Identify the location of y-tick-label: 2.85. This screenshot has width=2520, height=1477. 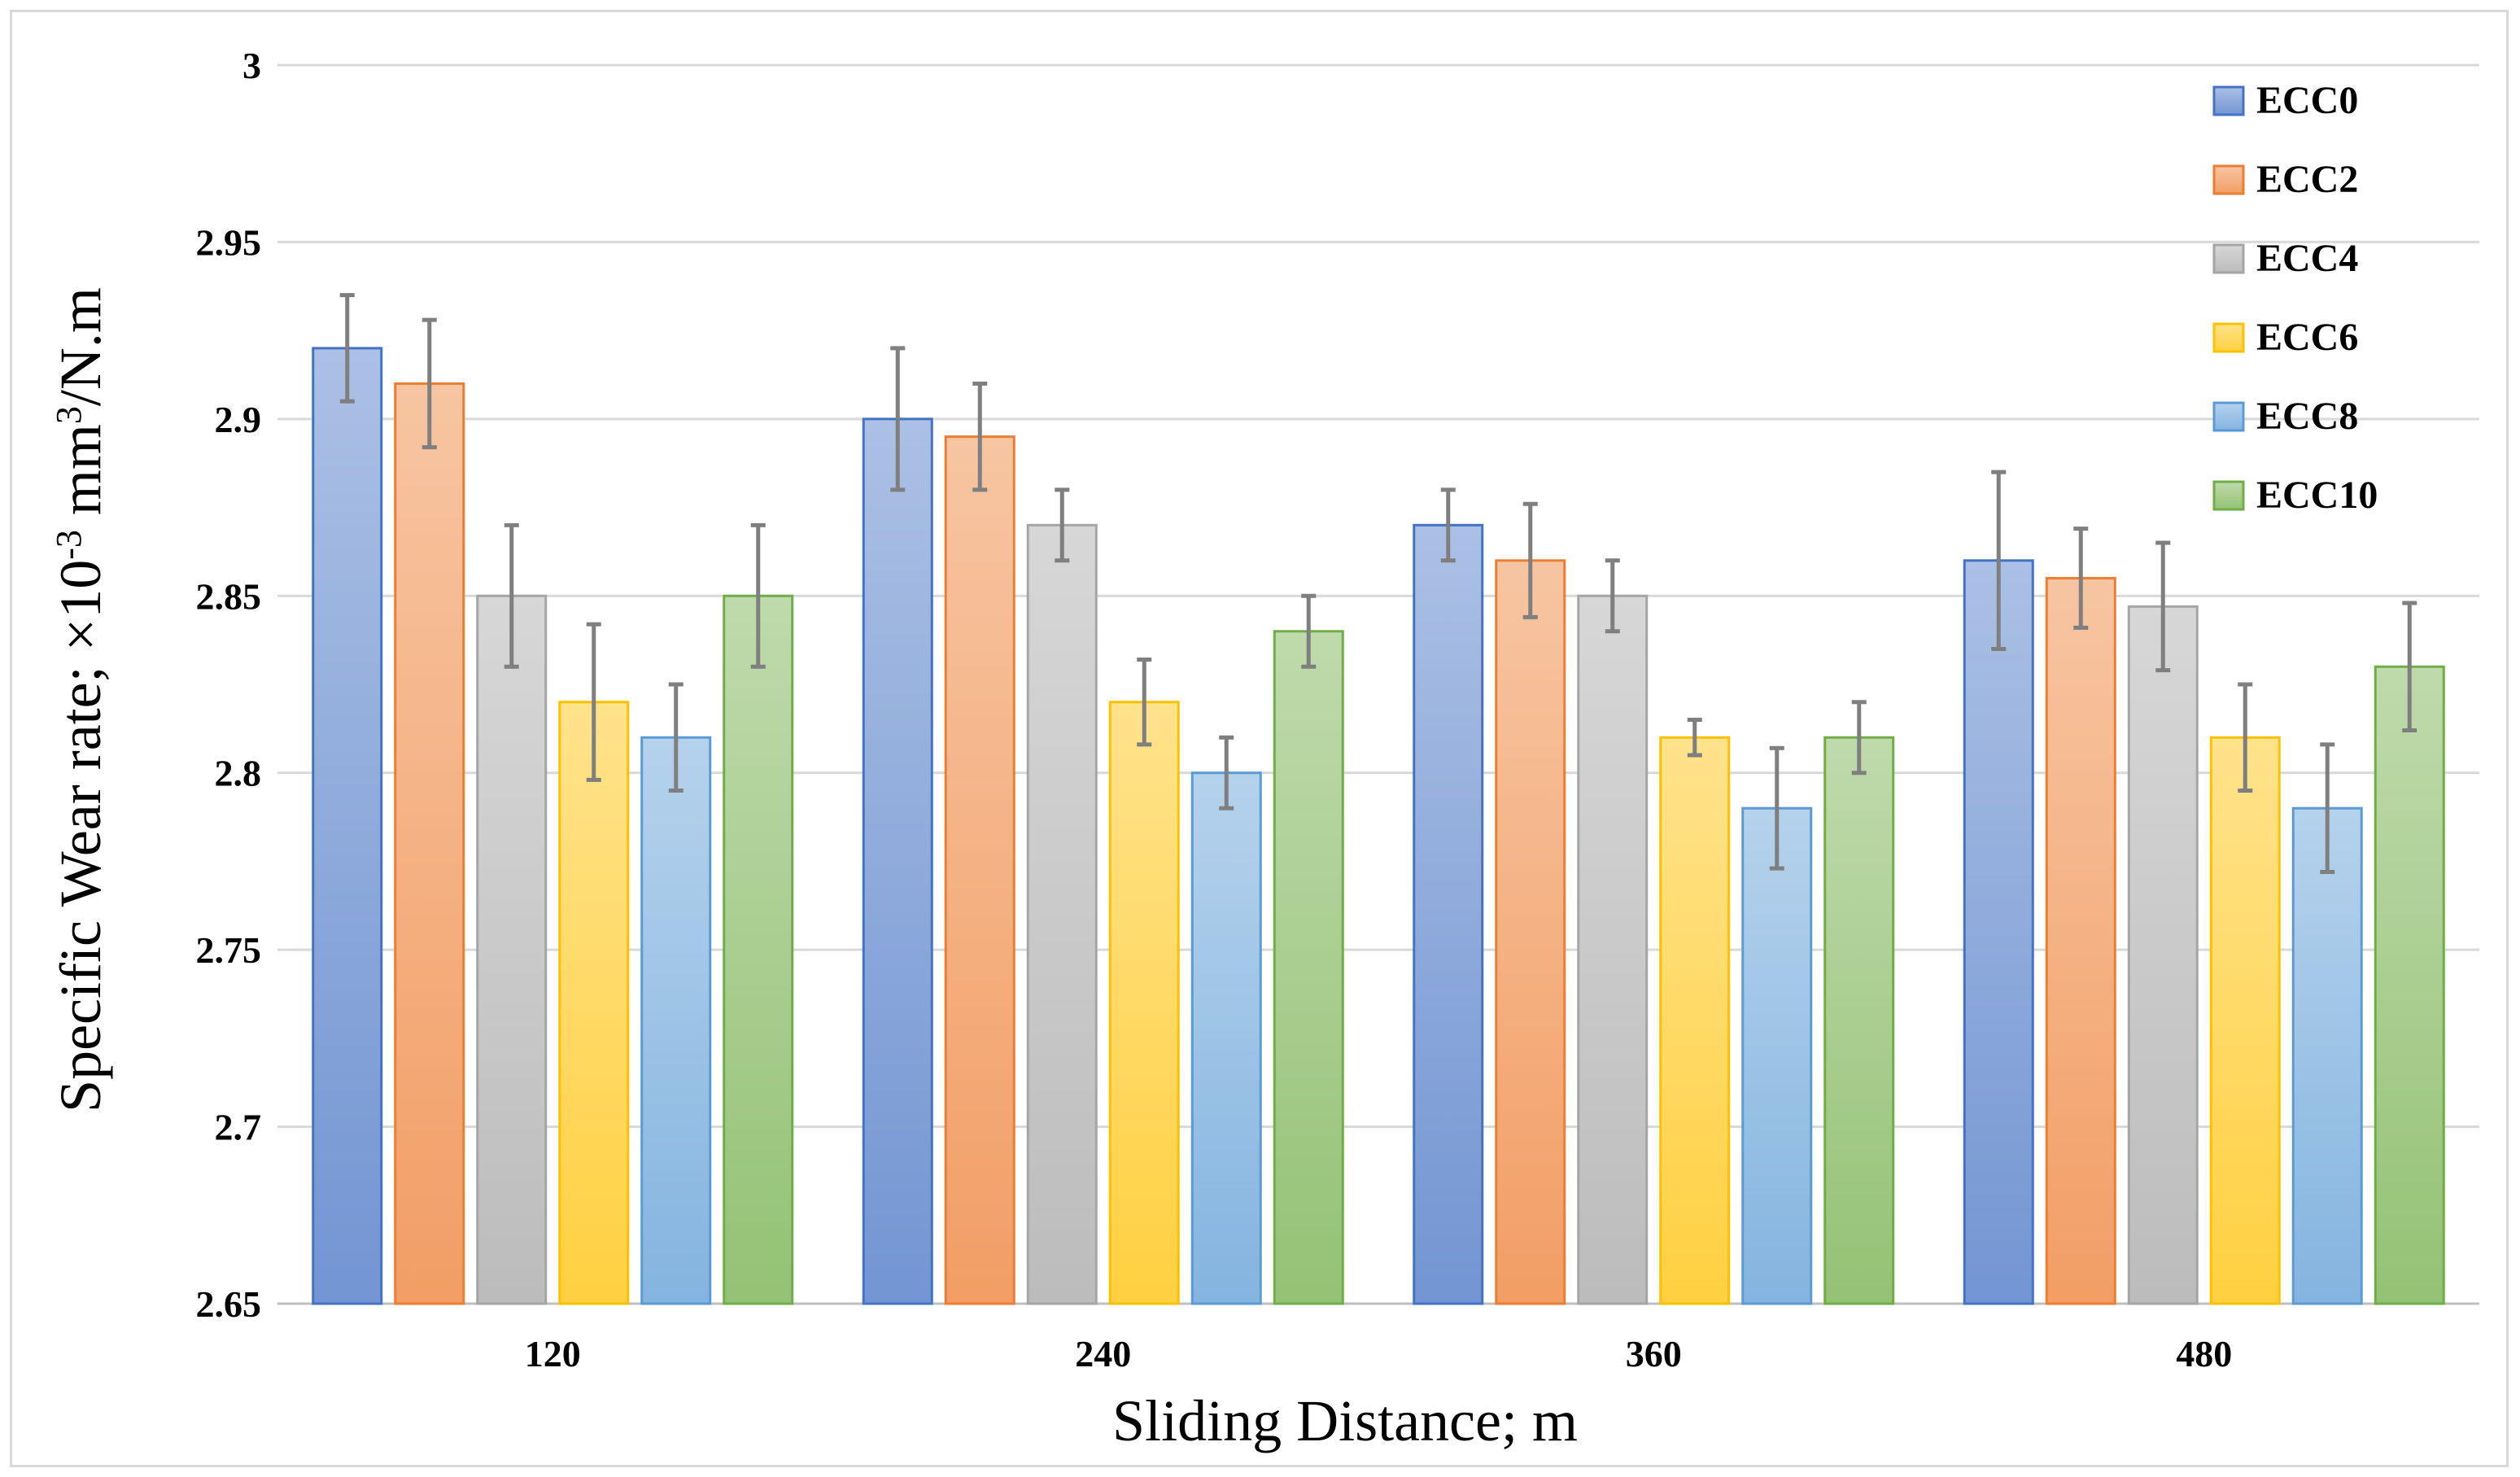
(229, 596).